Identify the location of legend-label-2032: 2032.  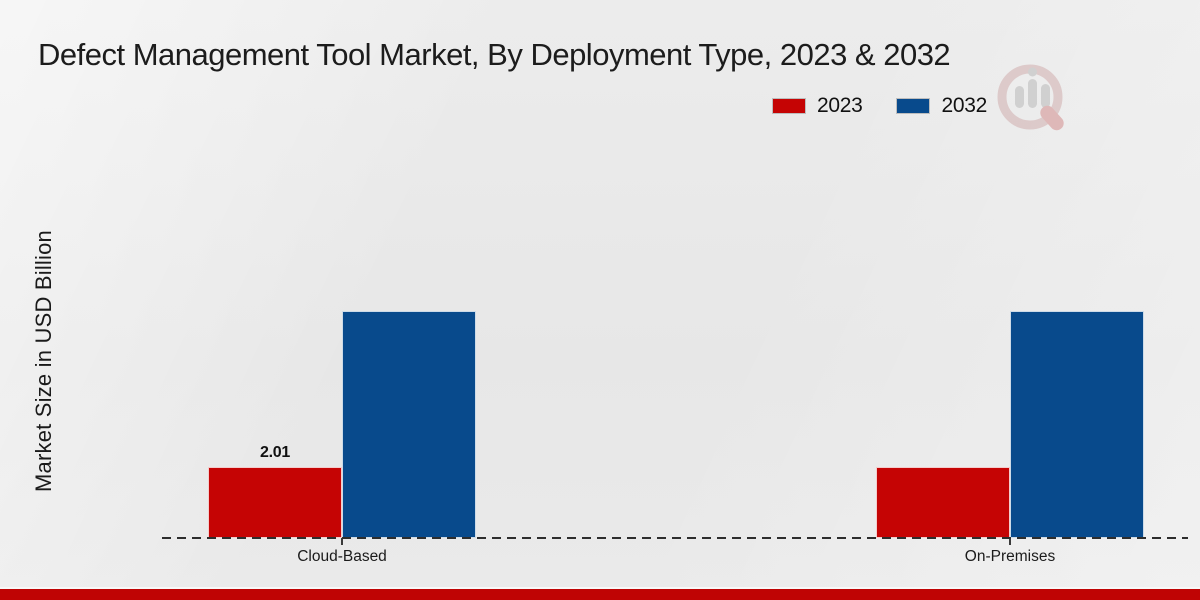
(964, 105).